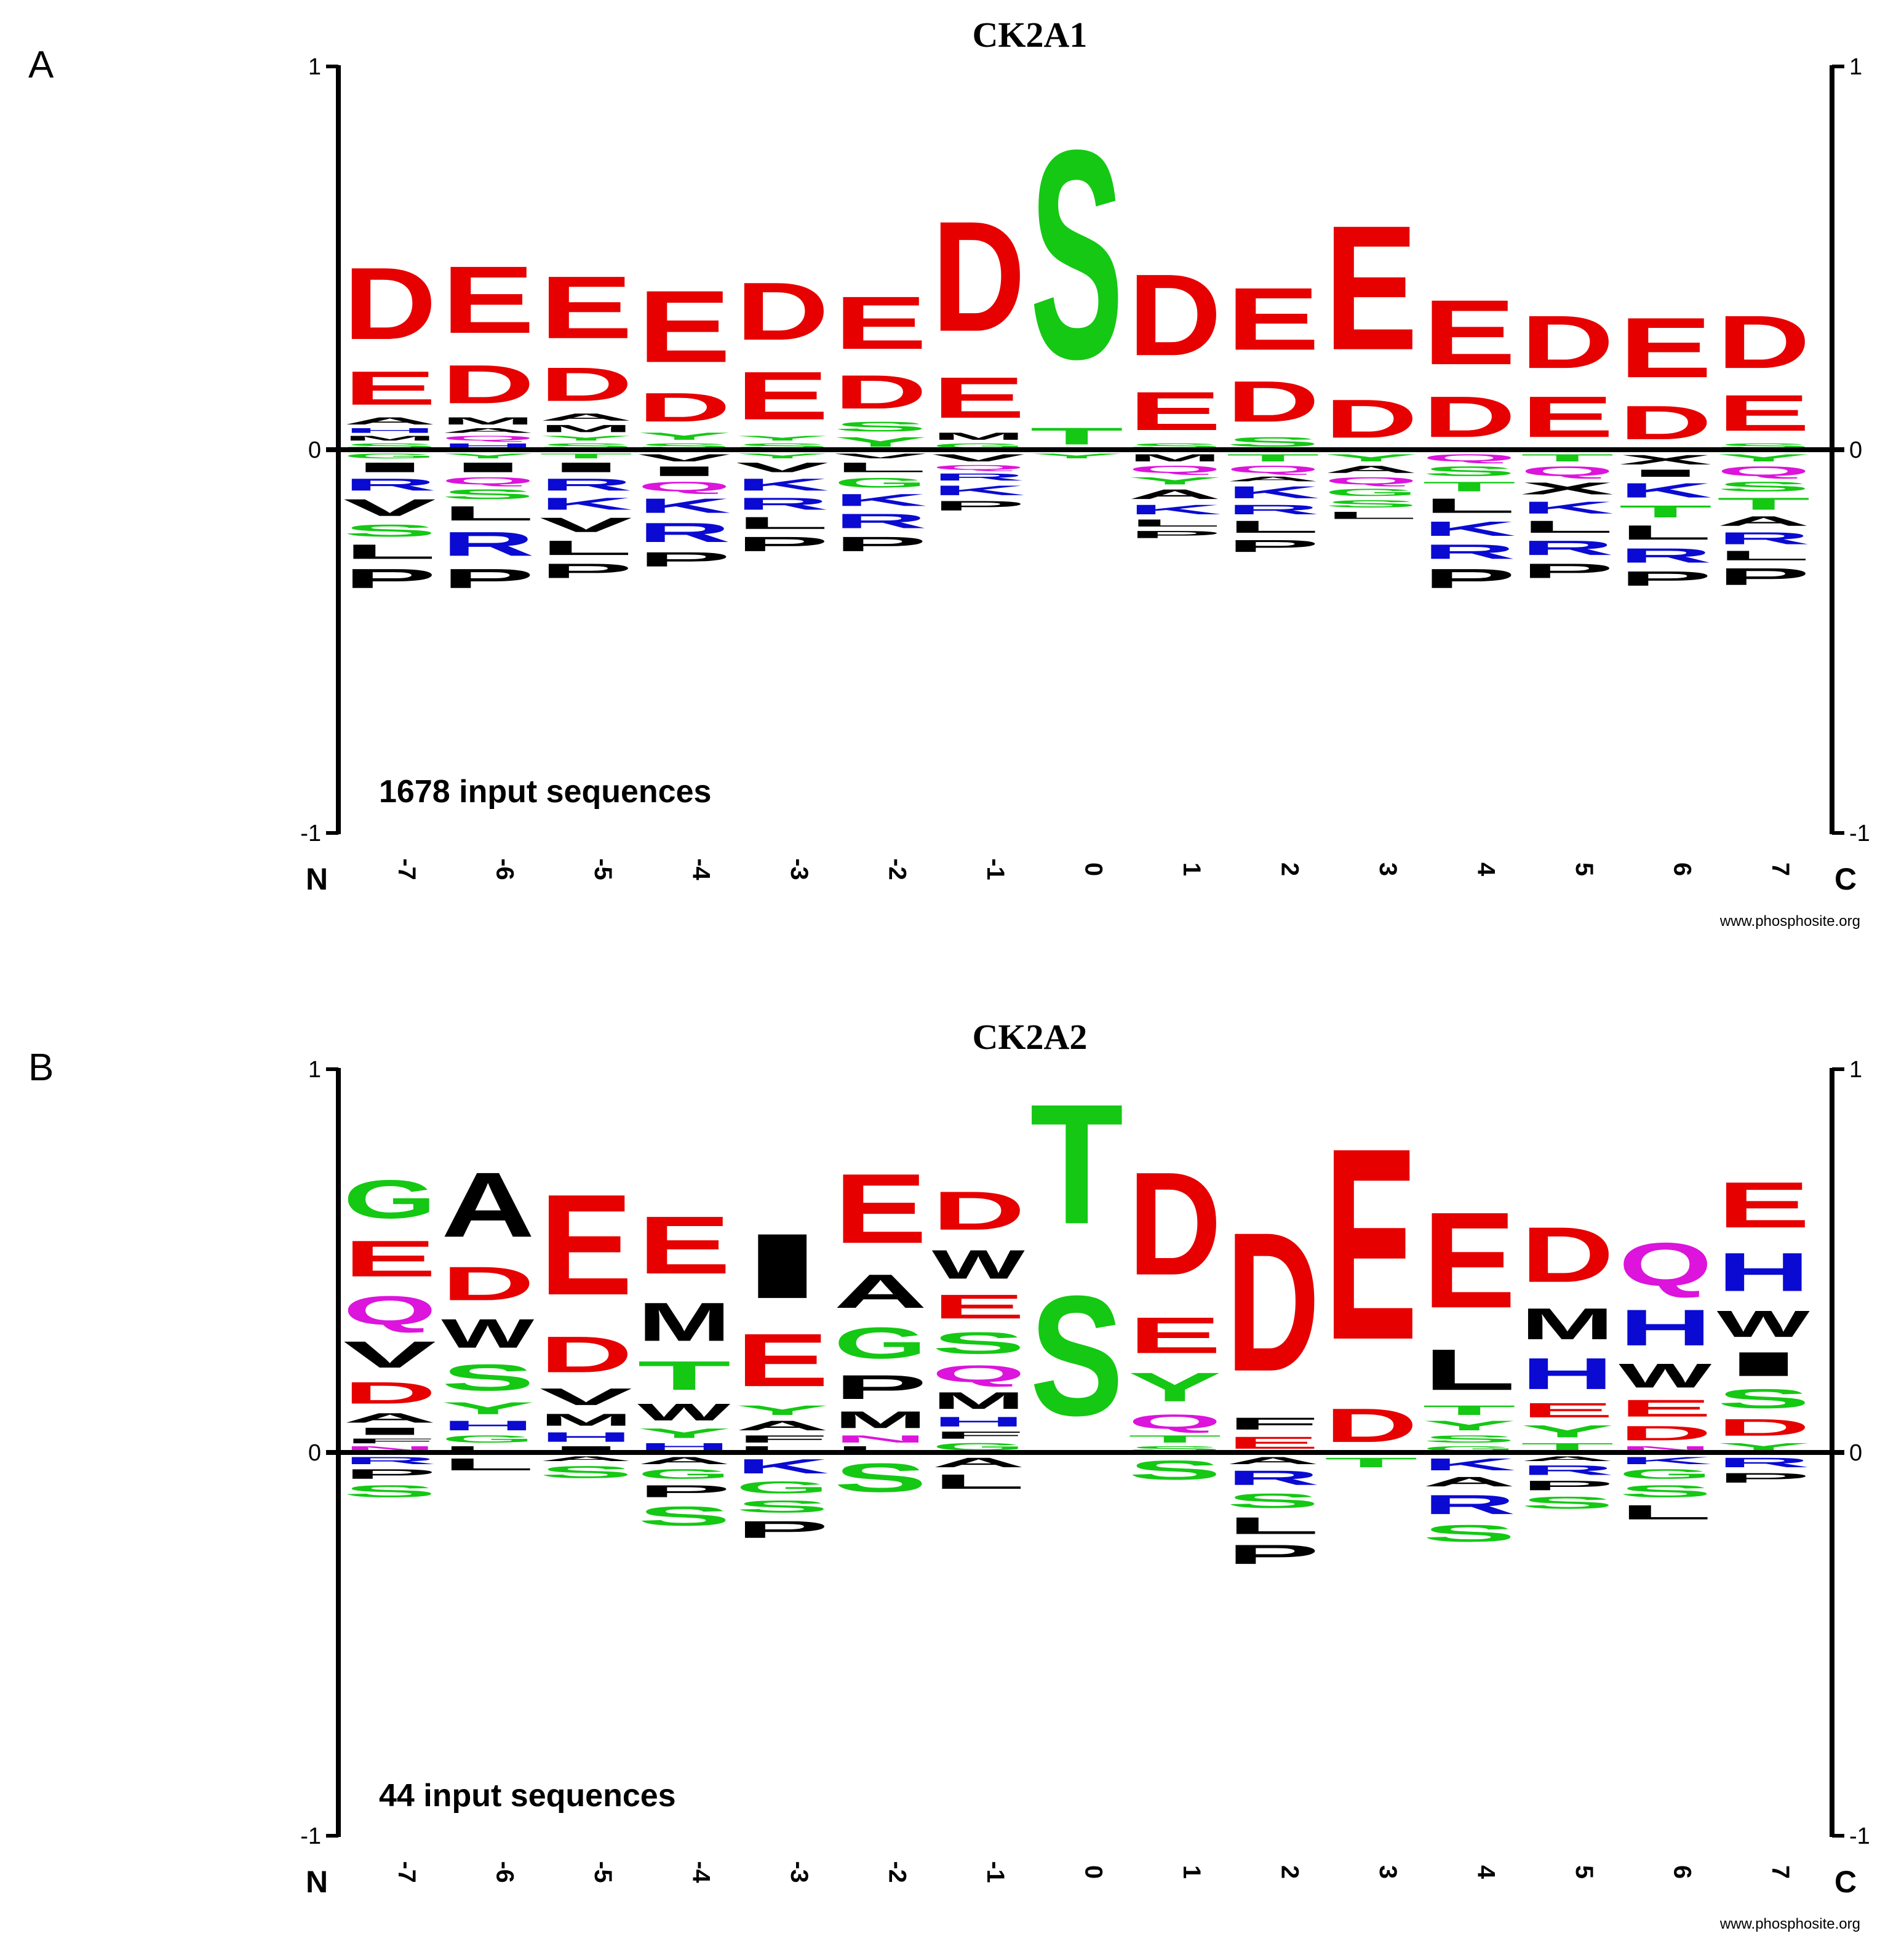  Describe the element at coordinates (505, 1872) in the screenshot. I see `position-label: -6` at that location.